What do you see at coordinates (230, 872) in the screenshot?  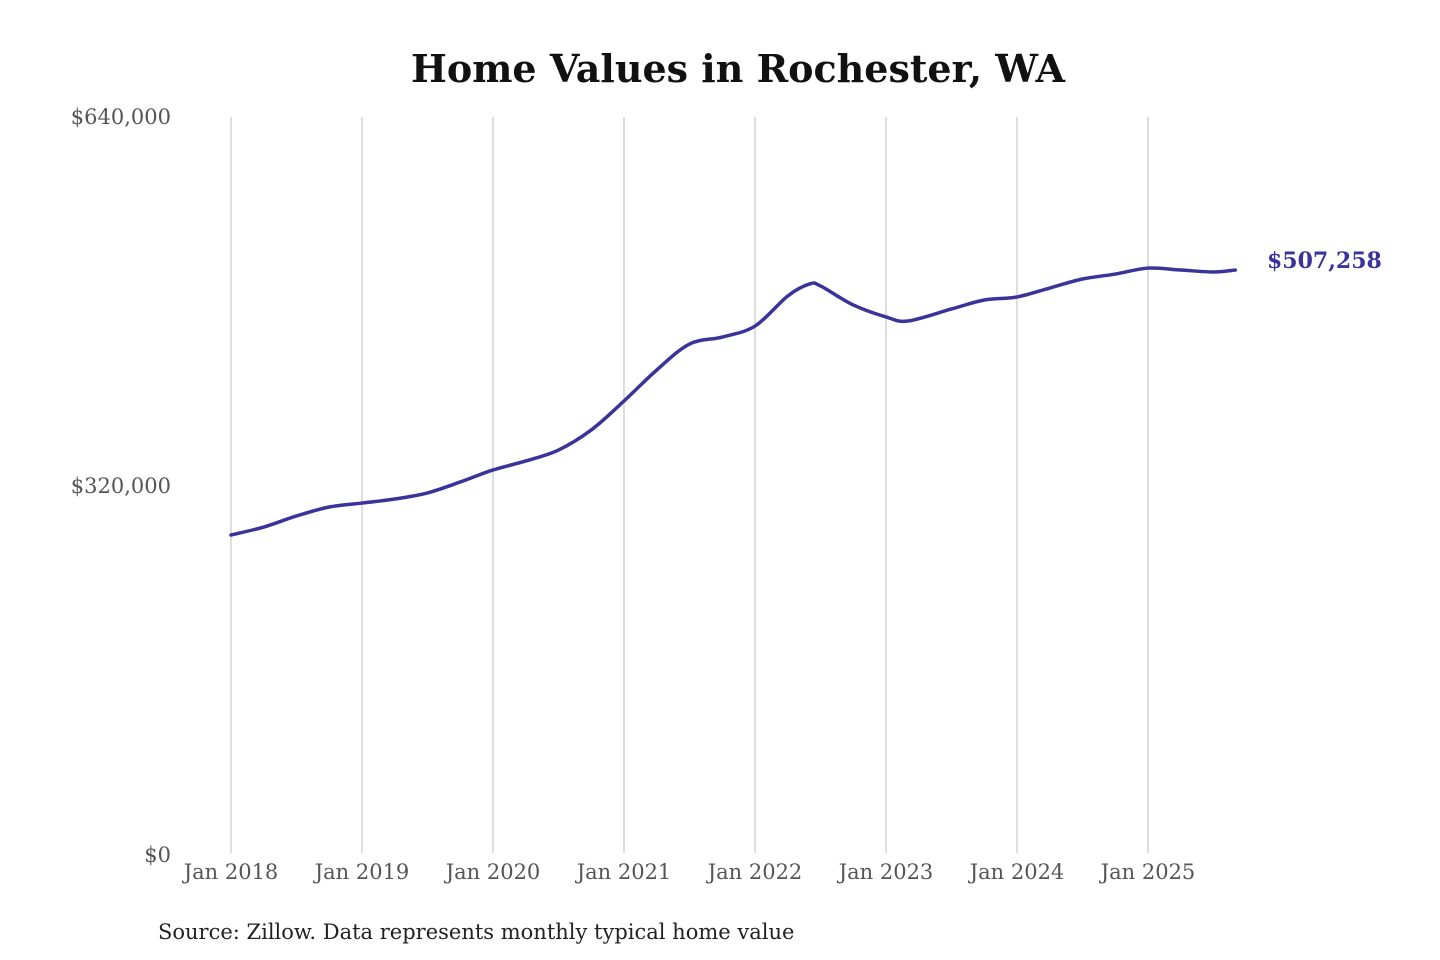 I see `x-tick-label: Jan 2018` at bounding box center [230, 872].